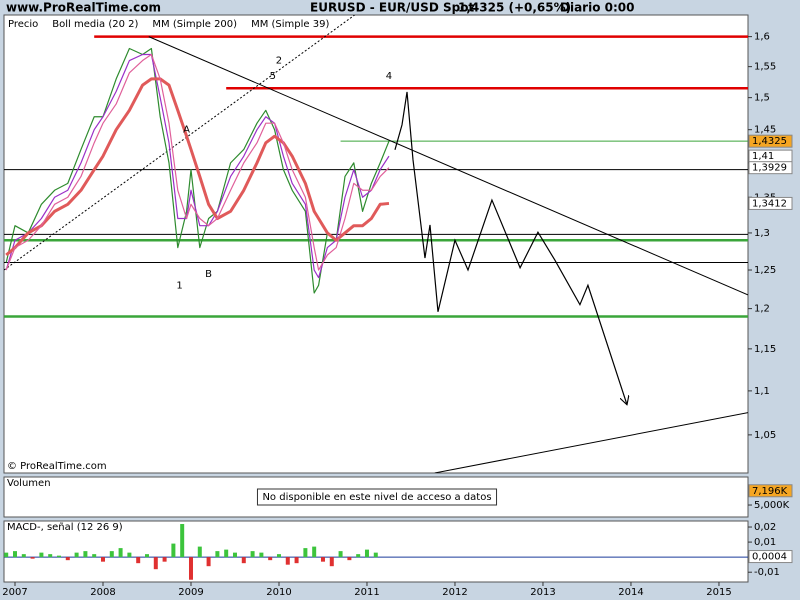  Describe the element at coordinates (762, 233) in the screenshot. I see `y-tick-label: 1,3` at that location.